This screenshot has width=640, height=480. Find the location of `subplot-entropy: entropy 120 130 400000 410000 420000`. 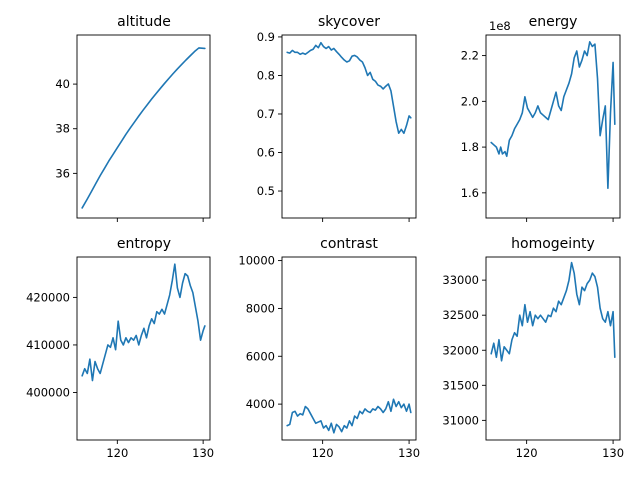

subplot-entropy: entropy 120 130 400000 410000 420000 is located at coordinates (120, 348).